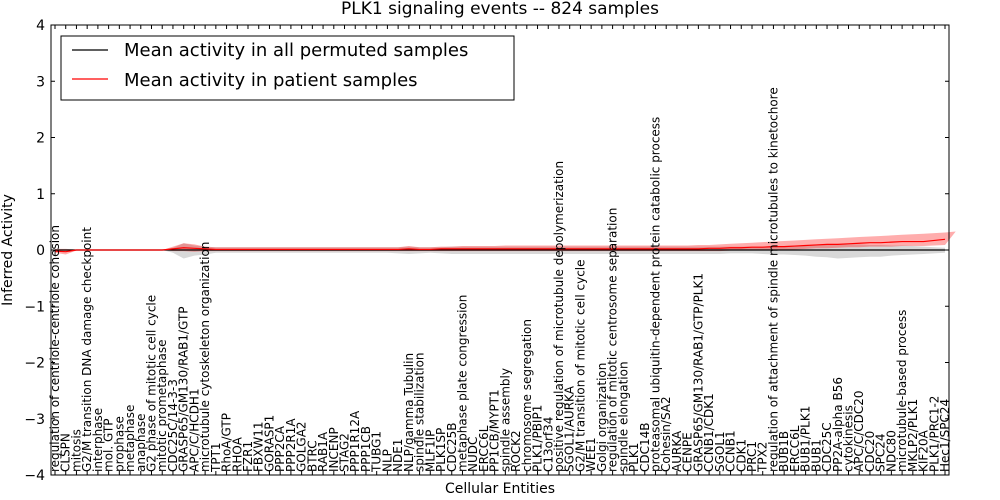 This screenshot has width=1000, height=500. What do you see at coordinates (688, 452) in the screenshot?
I see `x-tick-label: CENPE` at bounding box center [688, 452].